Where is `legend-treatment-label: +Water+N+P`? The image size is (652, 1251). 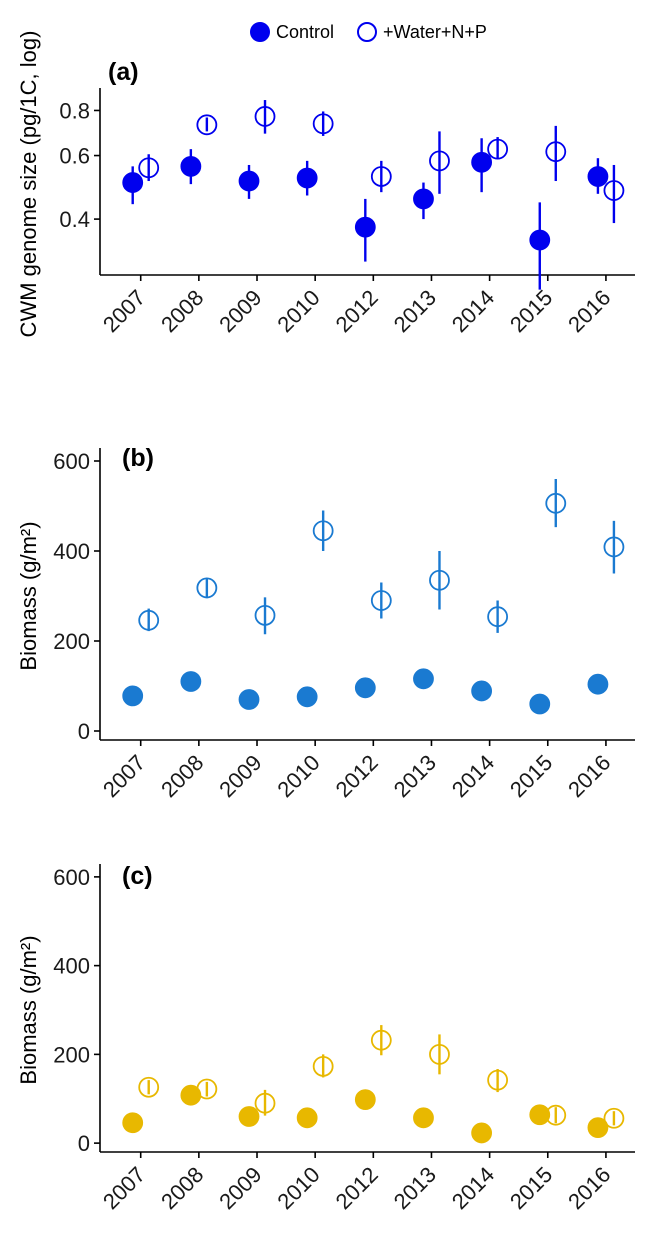
legend-treatment-label: +Water+N+P is located at coordinates (435, 32).